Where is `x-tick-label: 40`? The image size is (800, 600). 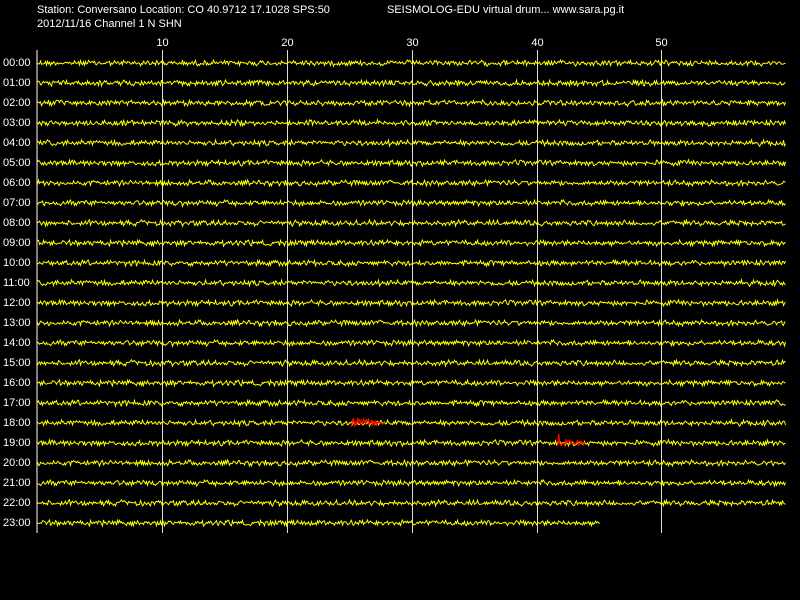 x-tick-label: 40 is located at coordinates (537, 43).